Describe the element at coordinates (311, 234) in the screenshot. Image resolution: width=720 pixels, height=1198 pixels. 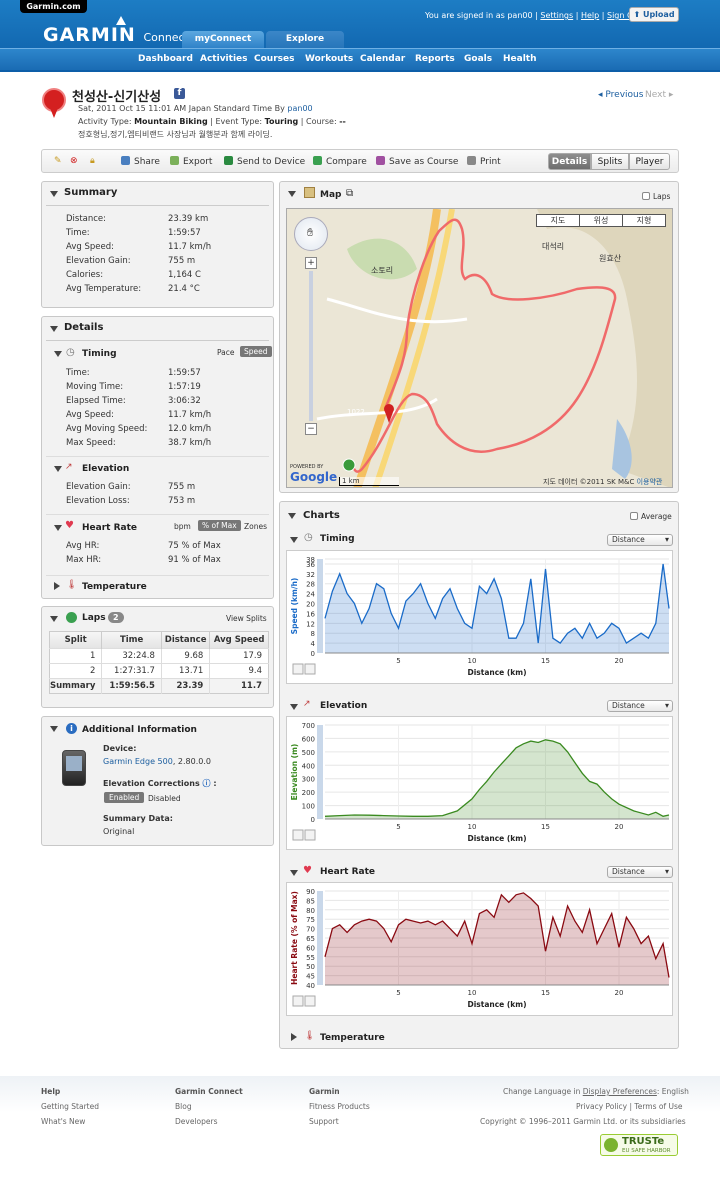
I see `map-pan-control: ✋︎` at that location.